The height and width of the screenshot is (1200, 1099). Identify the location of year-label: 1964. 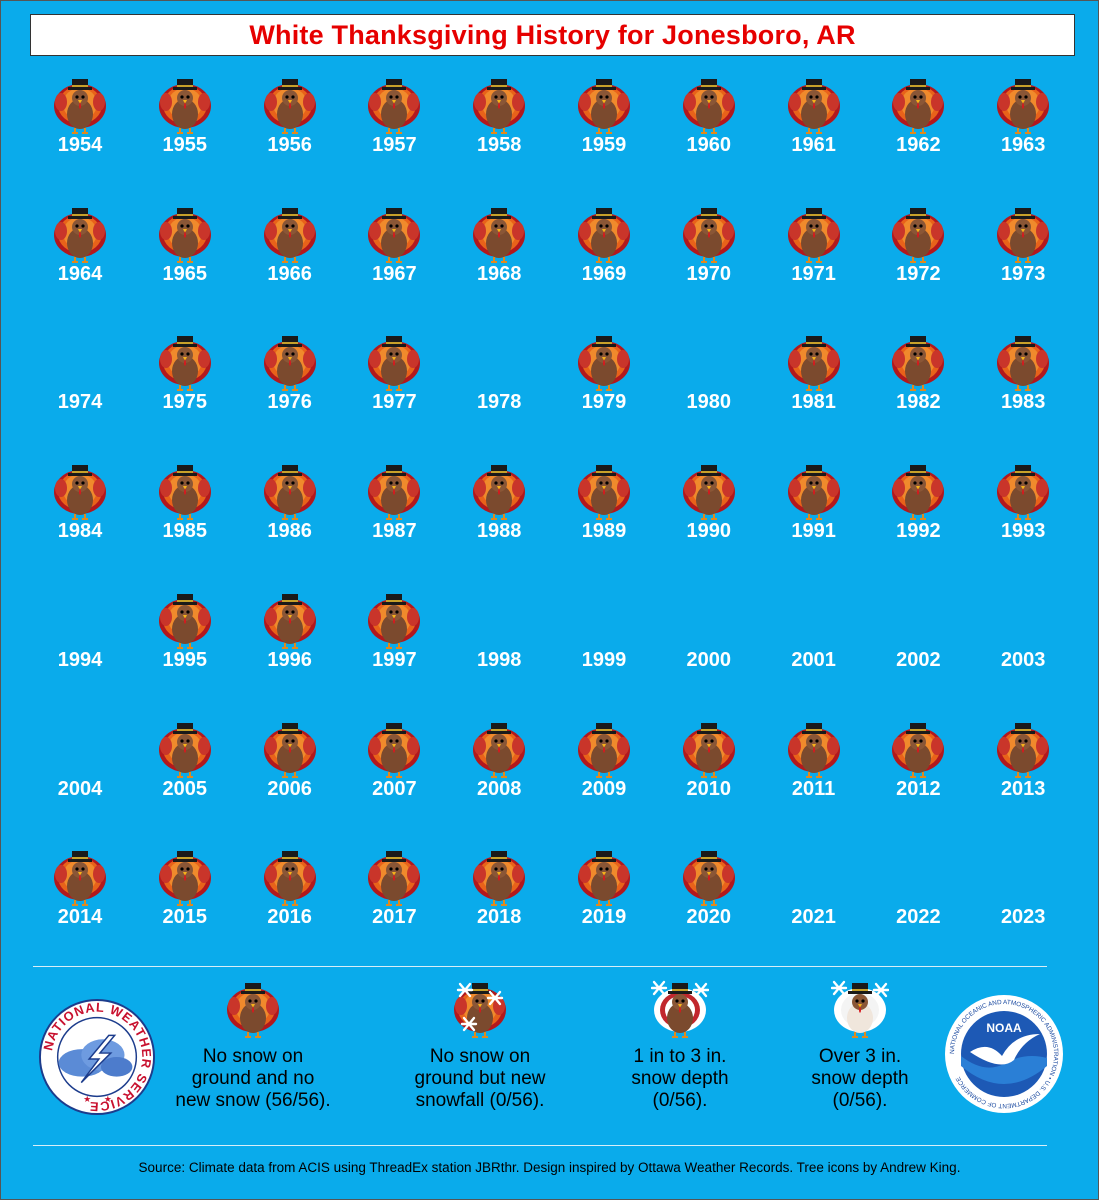
(80, 273).